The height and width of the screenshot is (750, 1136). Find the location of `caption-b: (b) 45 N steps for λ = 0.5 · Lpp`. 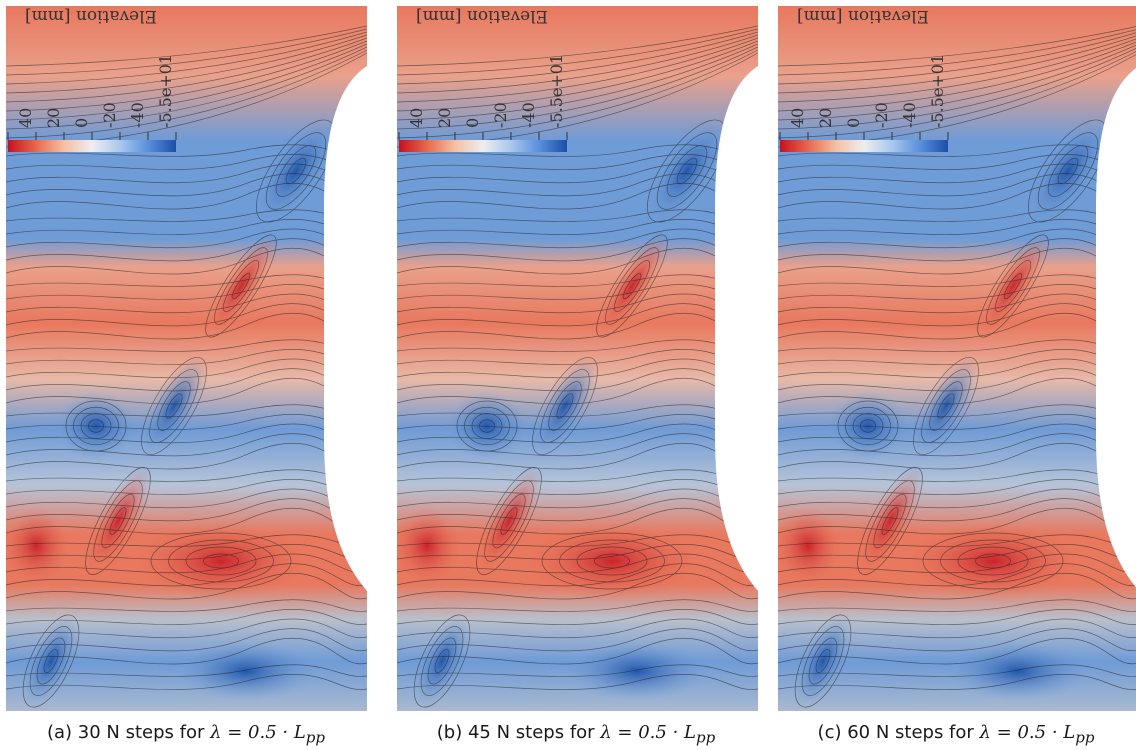

caption-b: (b) 45 N steps for λ = 0.5 · Lpp is located at coordinates (576, 734).